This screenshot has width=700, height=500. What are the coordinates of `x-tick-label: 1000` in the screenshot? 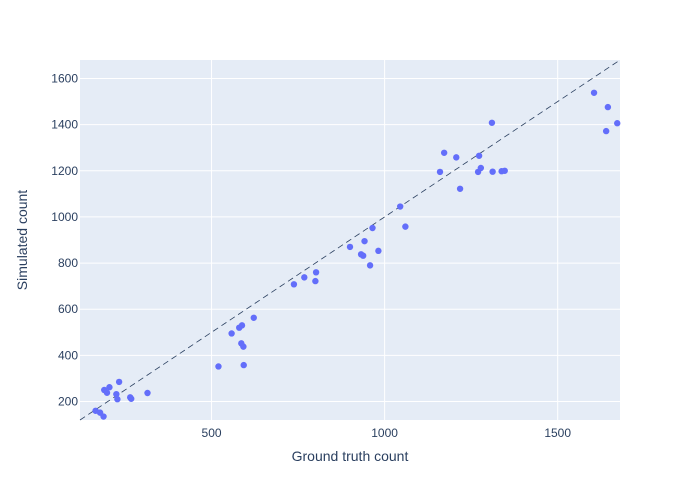 It's located at (384, 433).